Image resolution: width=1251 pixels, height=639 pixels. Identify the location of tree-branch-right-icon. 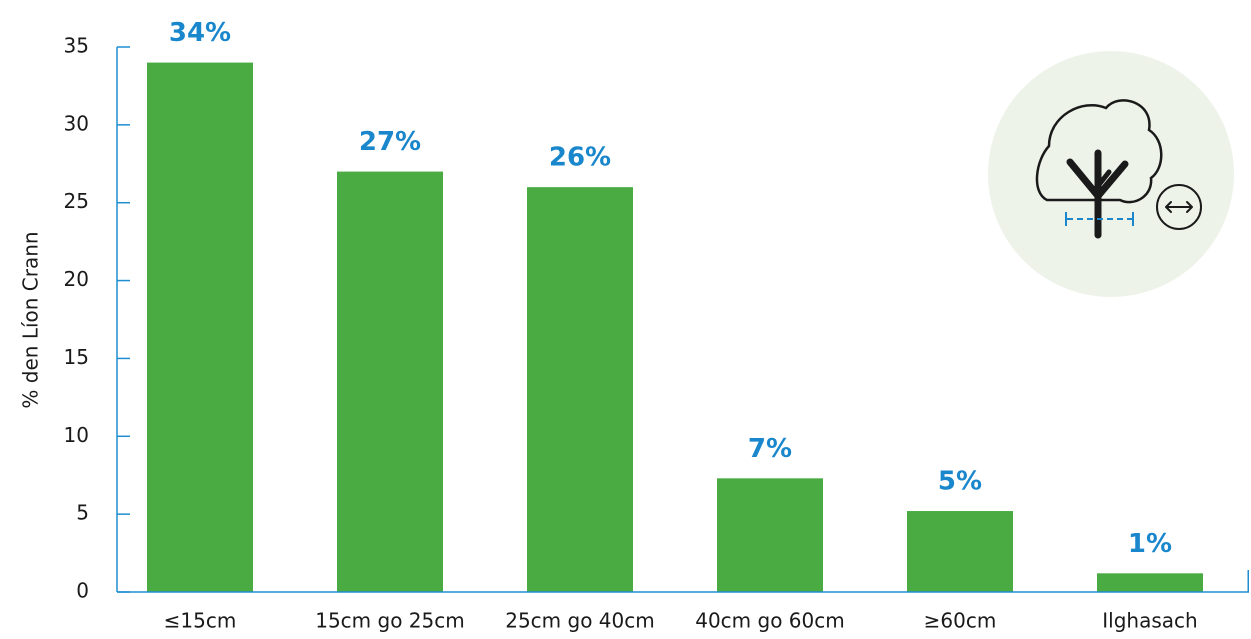
(1111, 180).